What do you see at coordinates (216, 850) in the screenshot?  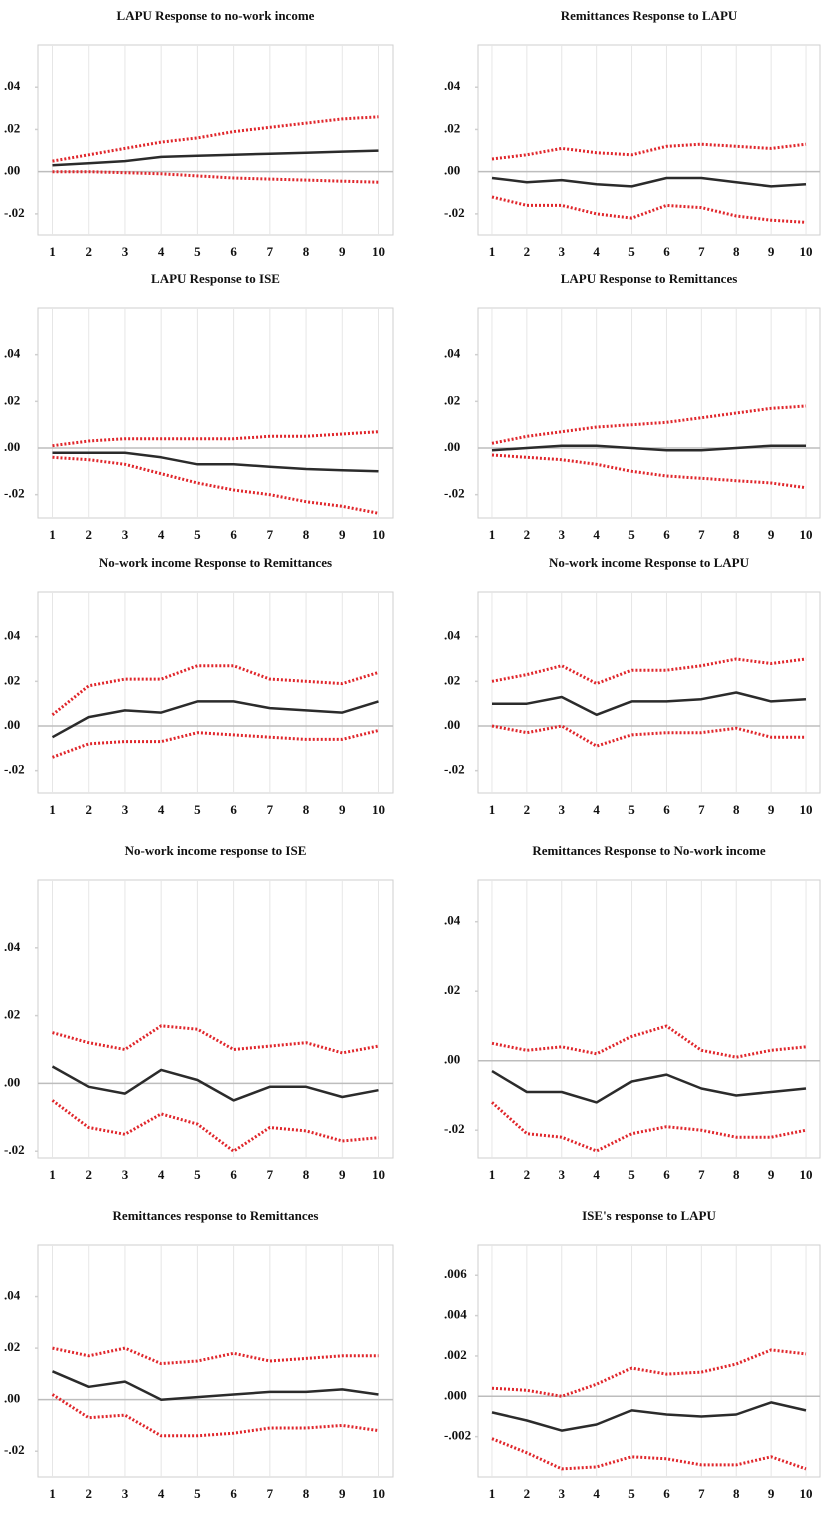 I see `chart-title: No-work income response to ISE` at bounding box center [216, 850].